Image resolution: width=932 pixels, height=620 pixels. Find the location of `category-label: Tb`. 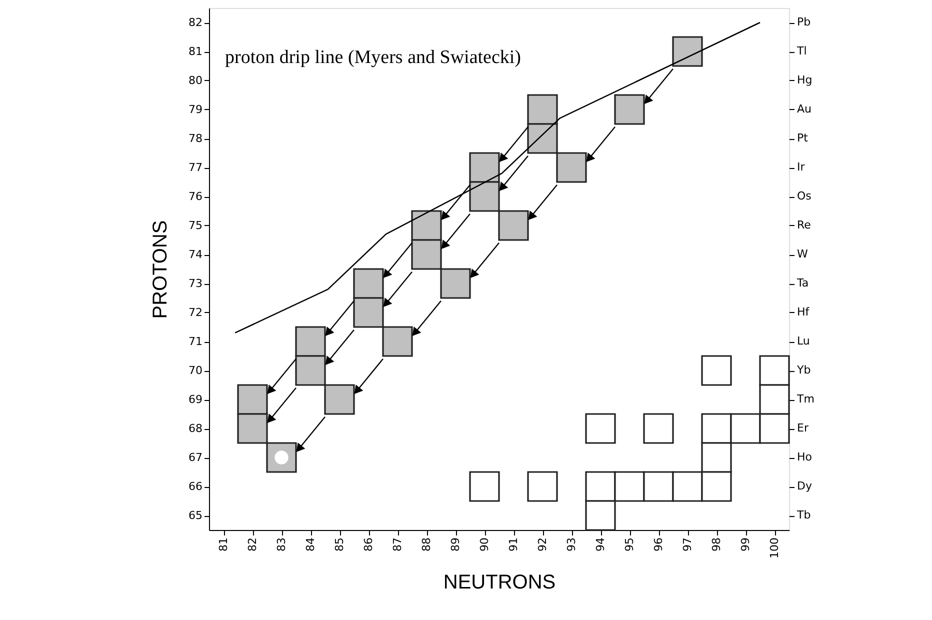

category-label: Tb is located at coordinates (804, 515).